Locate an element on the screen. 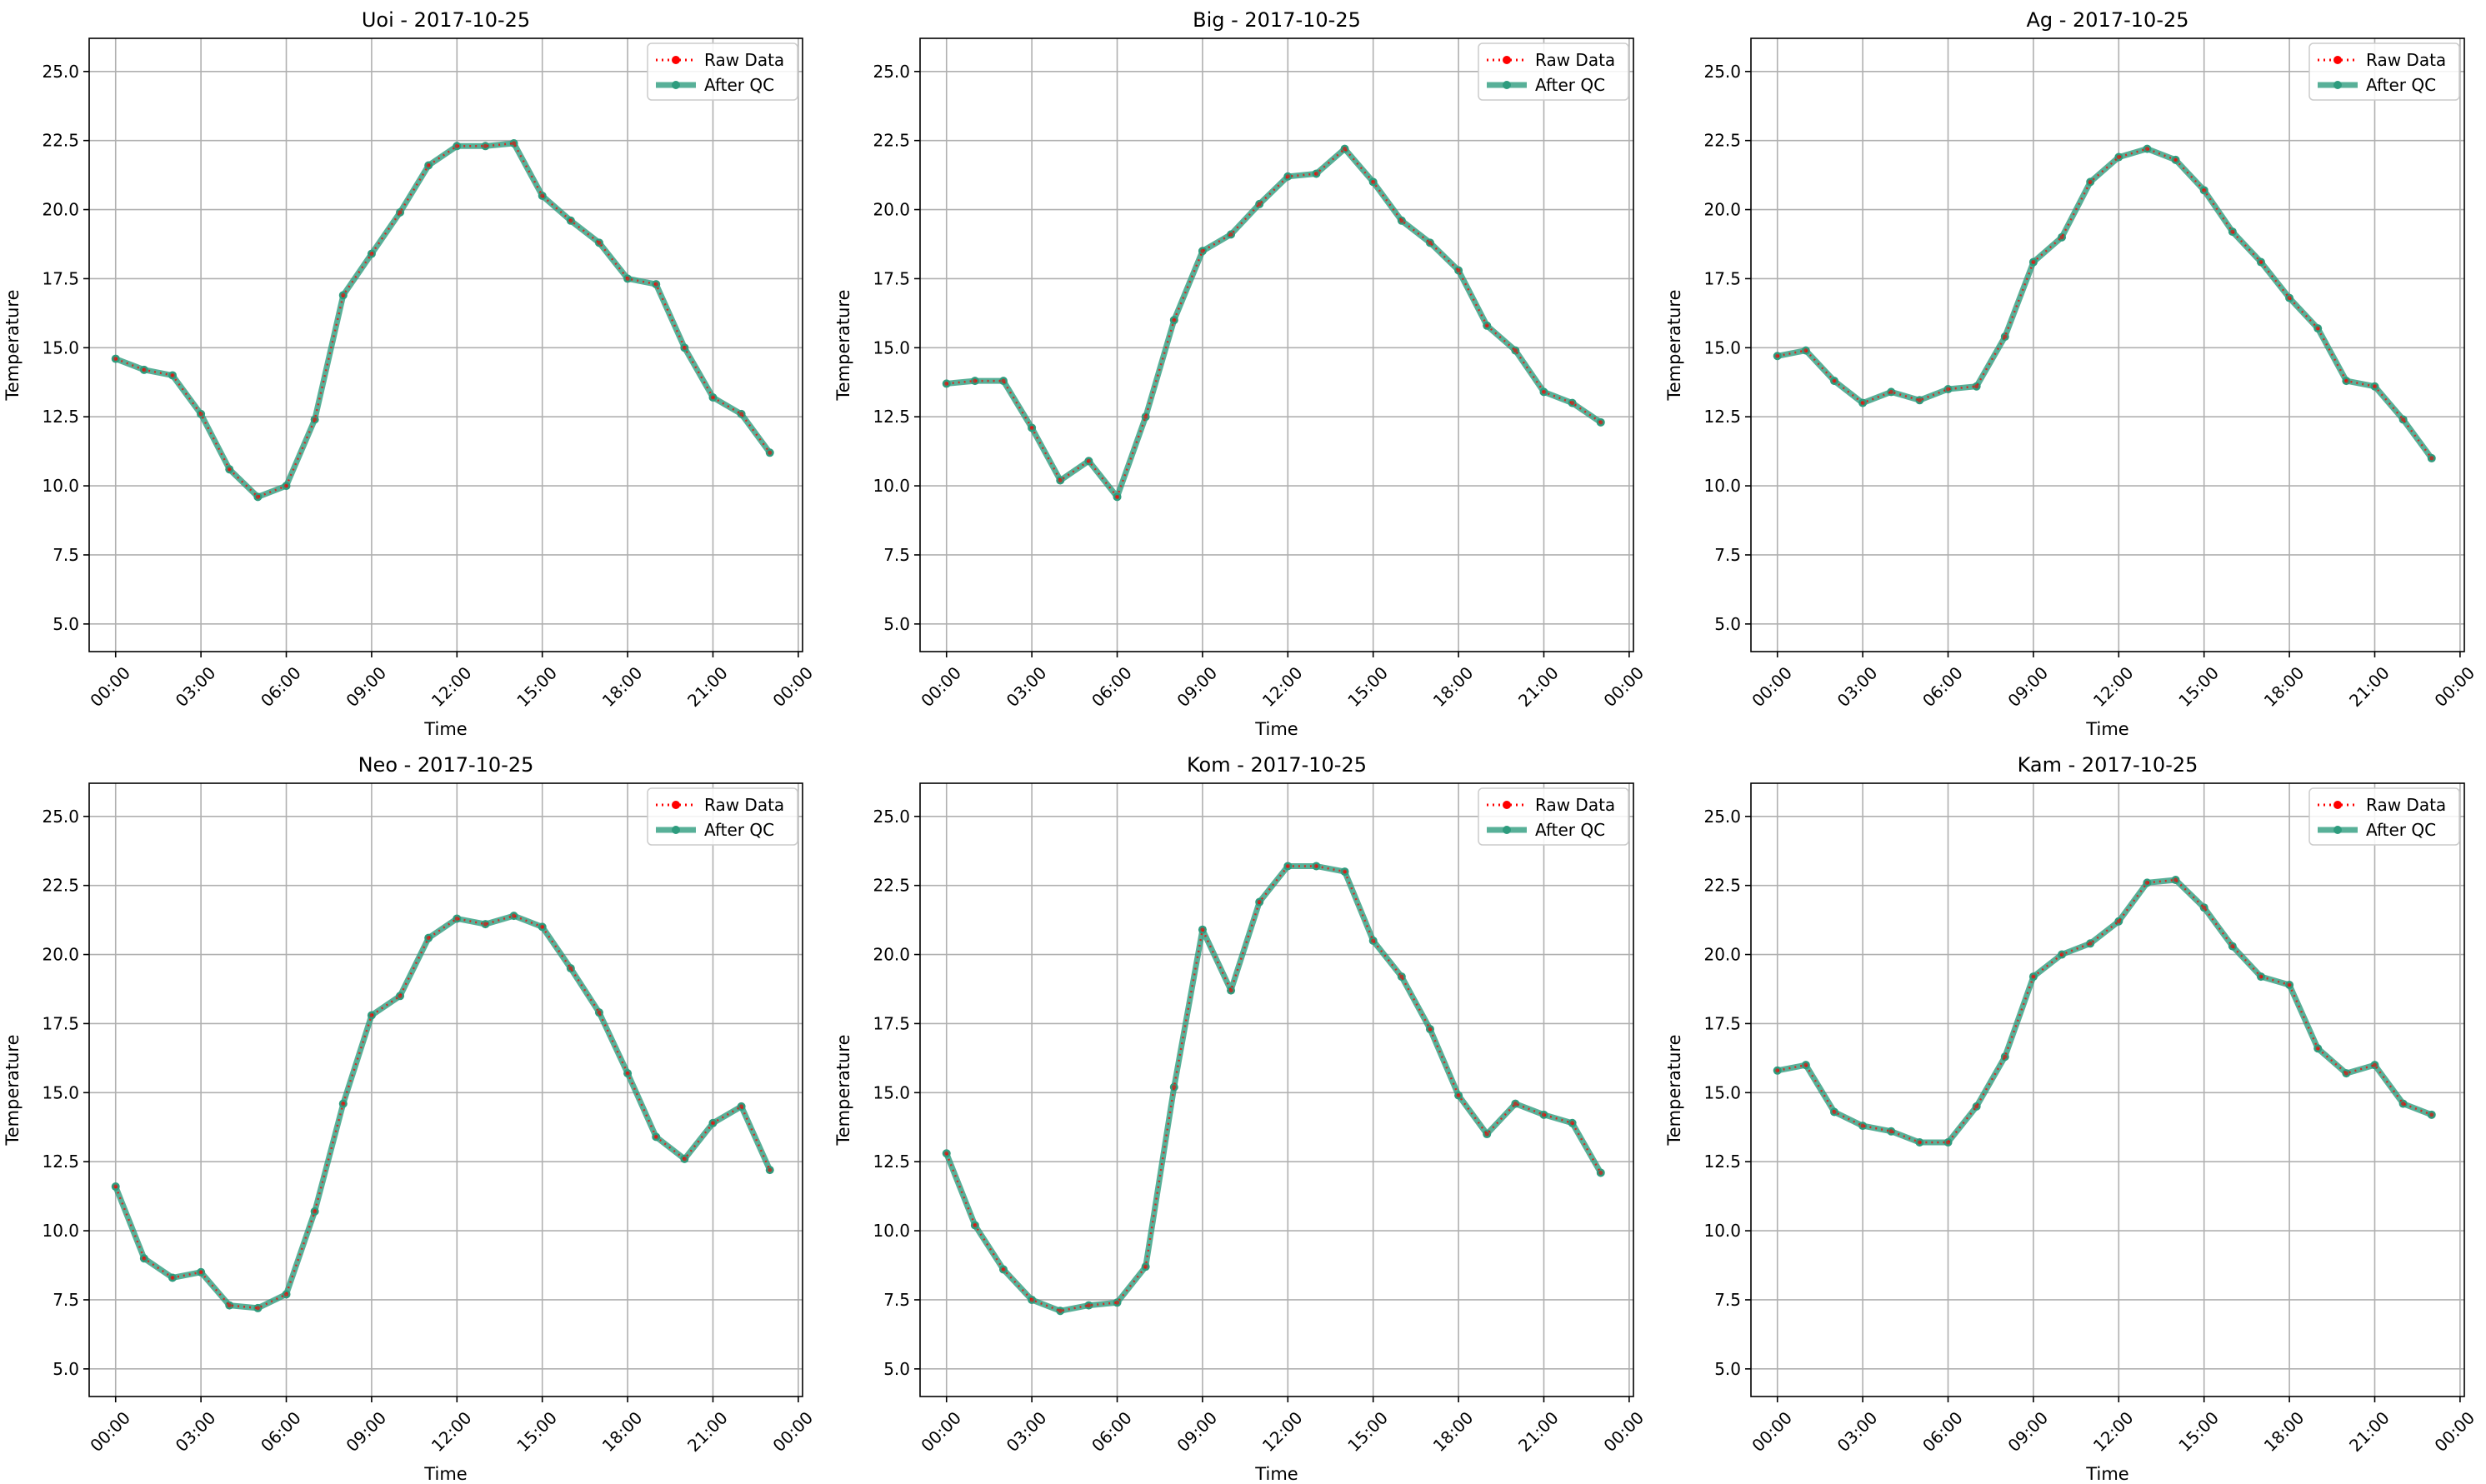 This screenshot has width=2486, height=1484. y-tick-label: 7.5 is located at coordinates (896, 1300).